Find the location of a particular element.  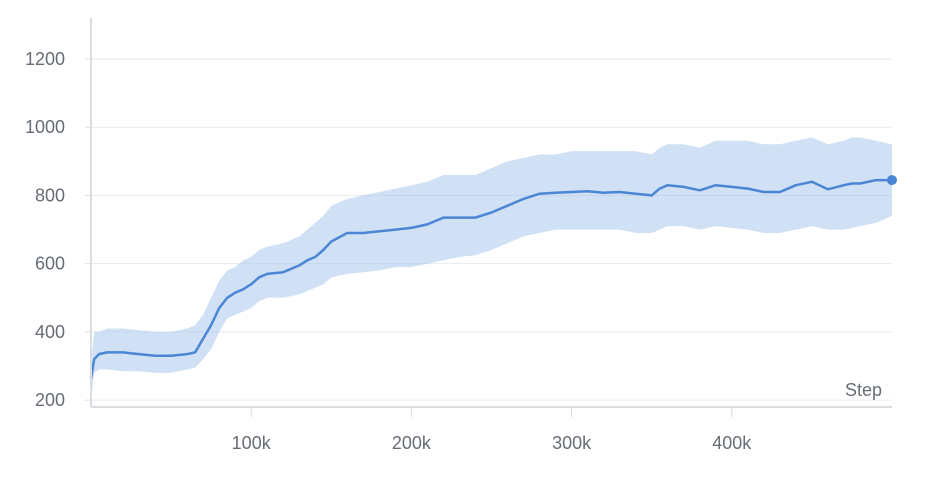

series-end-point is located at coordinates (892, 180).